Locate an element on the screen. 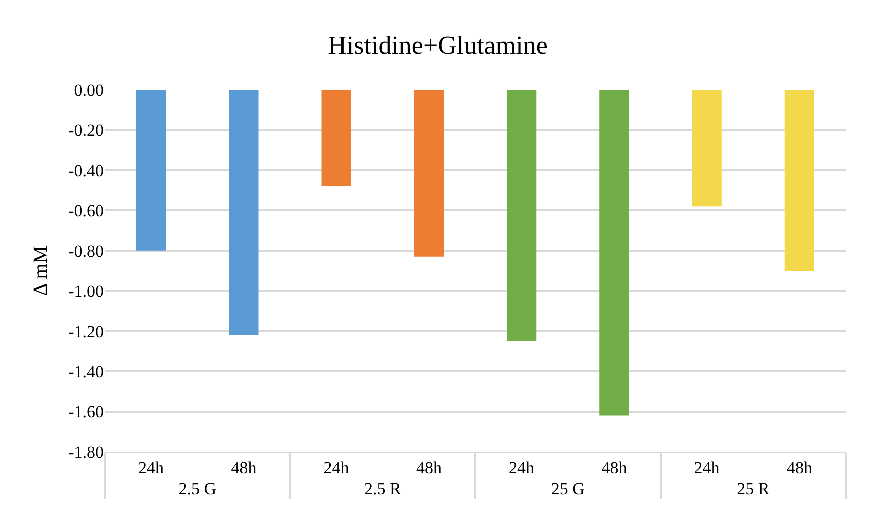 Image resolution: width=876 pixels, height=510 pixels. y-tick-label: -1.00 is located at coordinates (86, 292).